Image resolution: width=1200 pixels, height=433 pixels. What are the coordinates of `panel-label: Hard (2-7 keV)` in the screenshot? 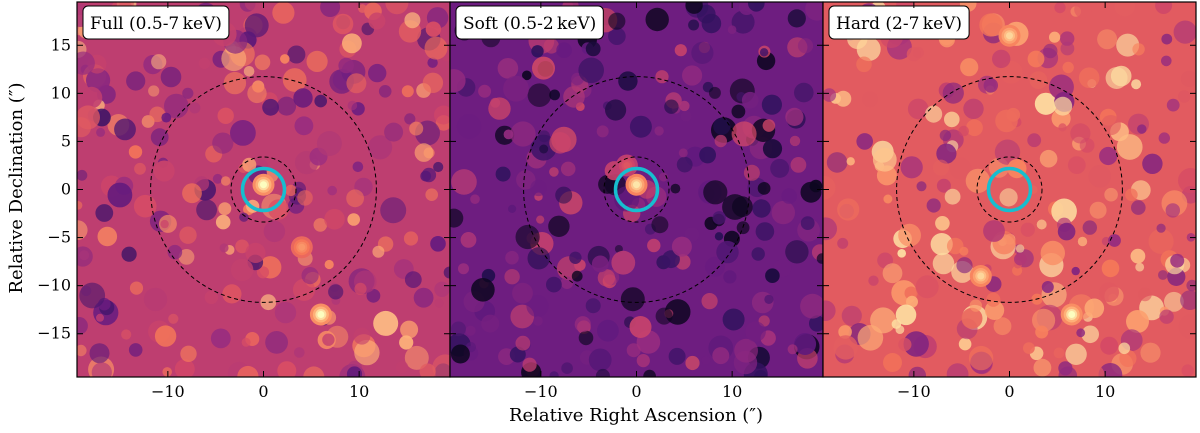 It's located at (899, 24).